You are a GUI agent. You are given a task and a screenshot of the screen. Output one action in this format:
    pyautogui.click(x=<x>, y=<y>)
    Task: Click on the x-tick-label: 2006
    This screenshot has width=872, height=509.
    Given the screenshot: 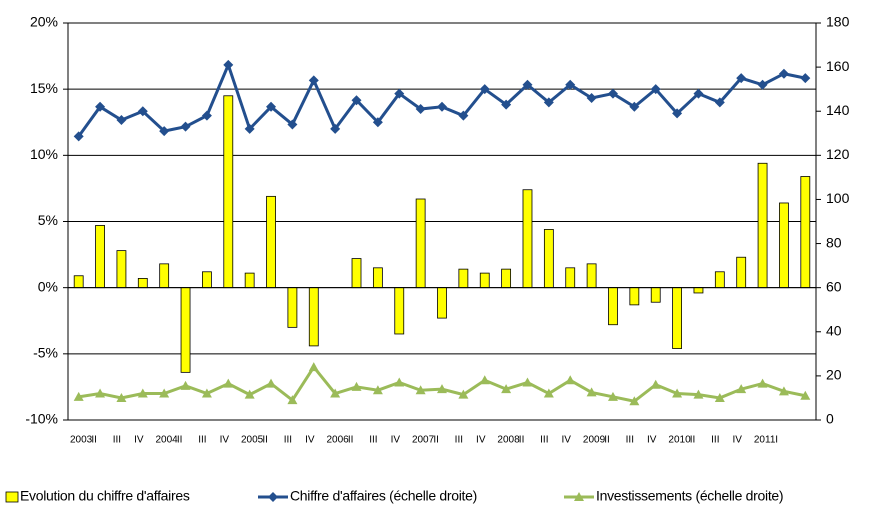 What is the action you would take?
    pyautogui.click(x=337, y=440)
    